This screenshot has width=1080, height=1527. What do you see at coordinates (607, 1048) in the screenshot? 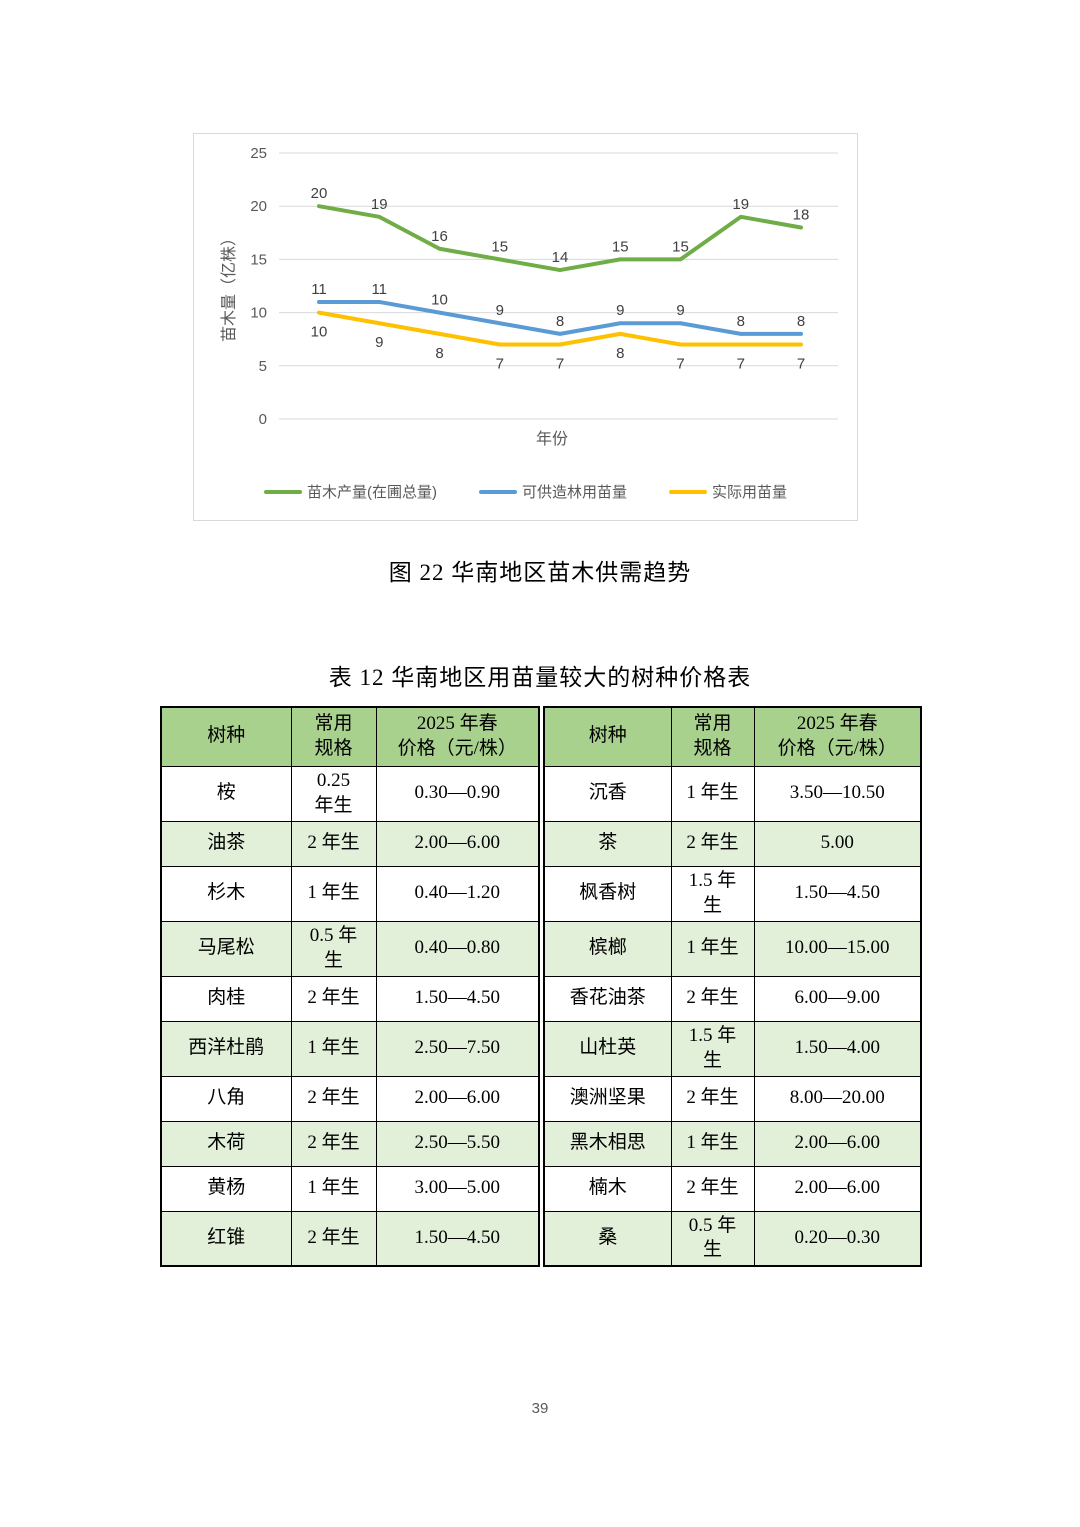
I see `species-cell: 山杜英` at bounding box center [607, 1048].